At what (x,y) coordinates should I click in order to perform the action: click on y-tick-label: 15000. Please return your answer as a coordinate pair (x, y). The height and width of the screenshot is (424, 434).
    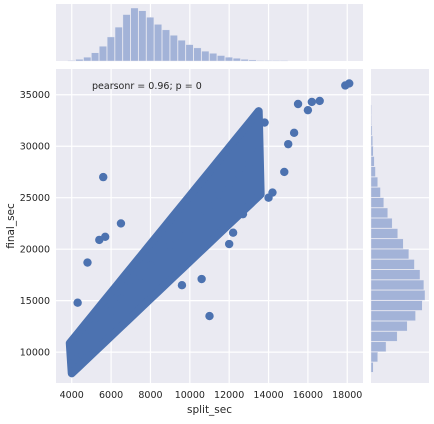
    Looking at the image, I should click on (35, 301).